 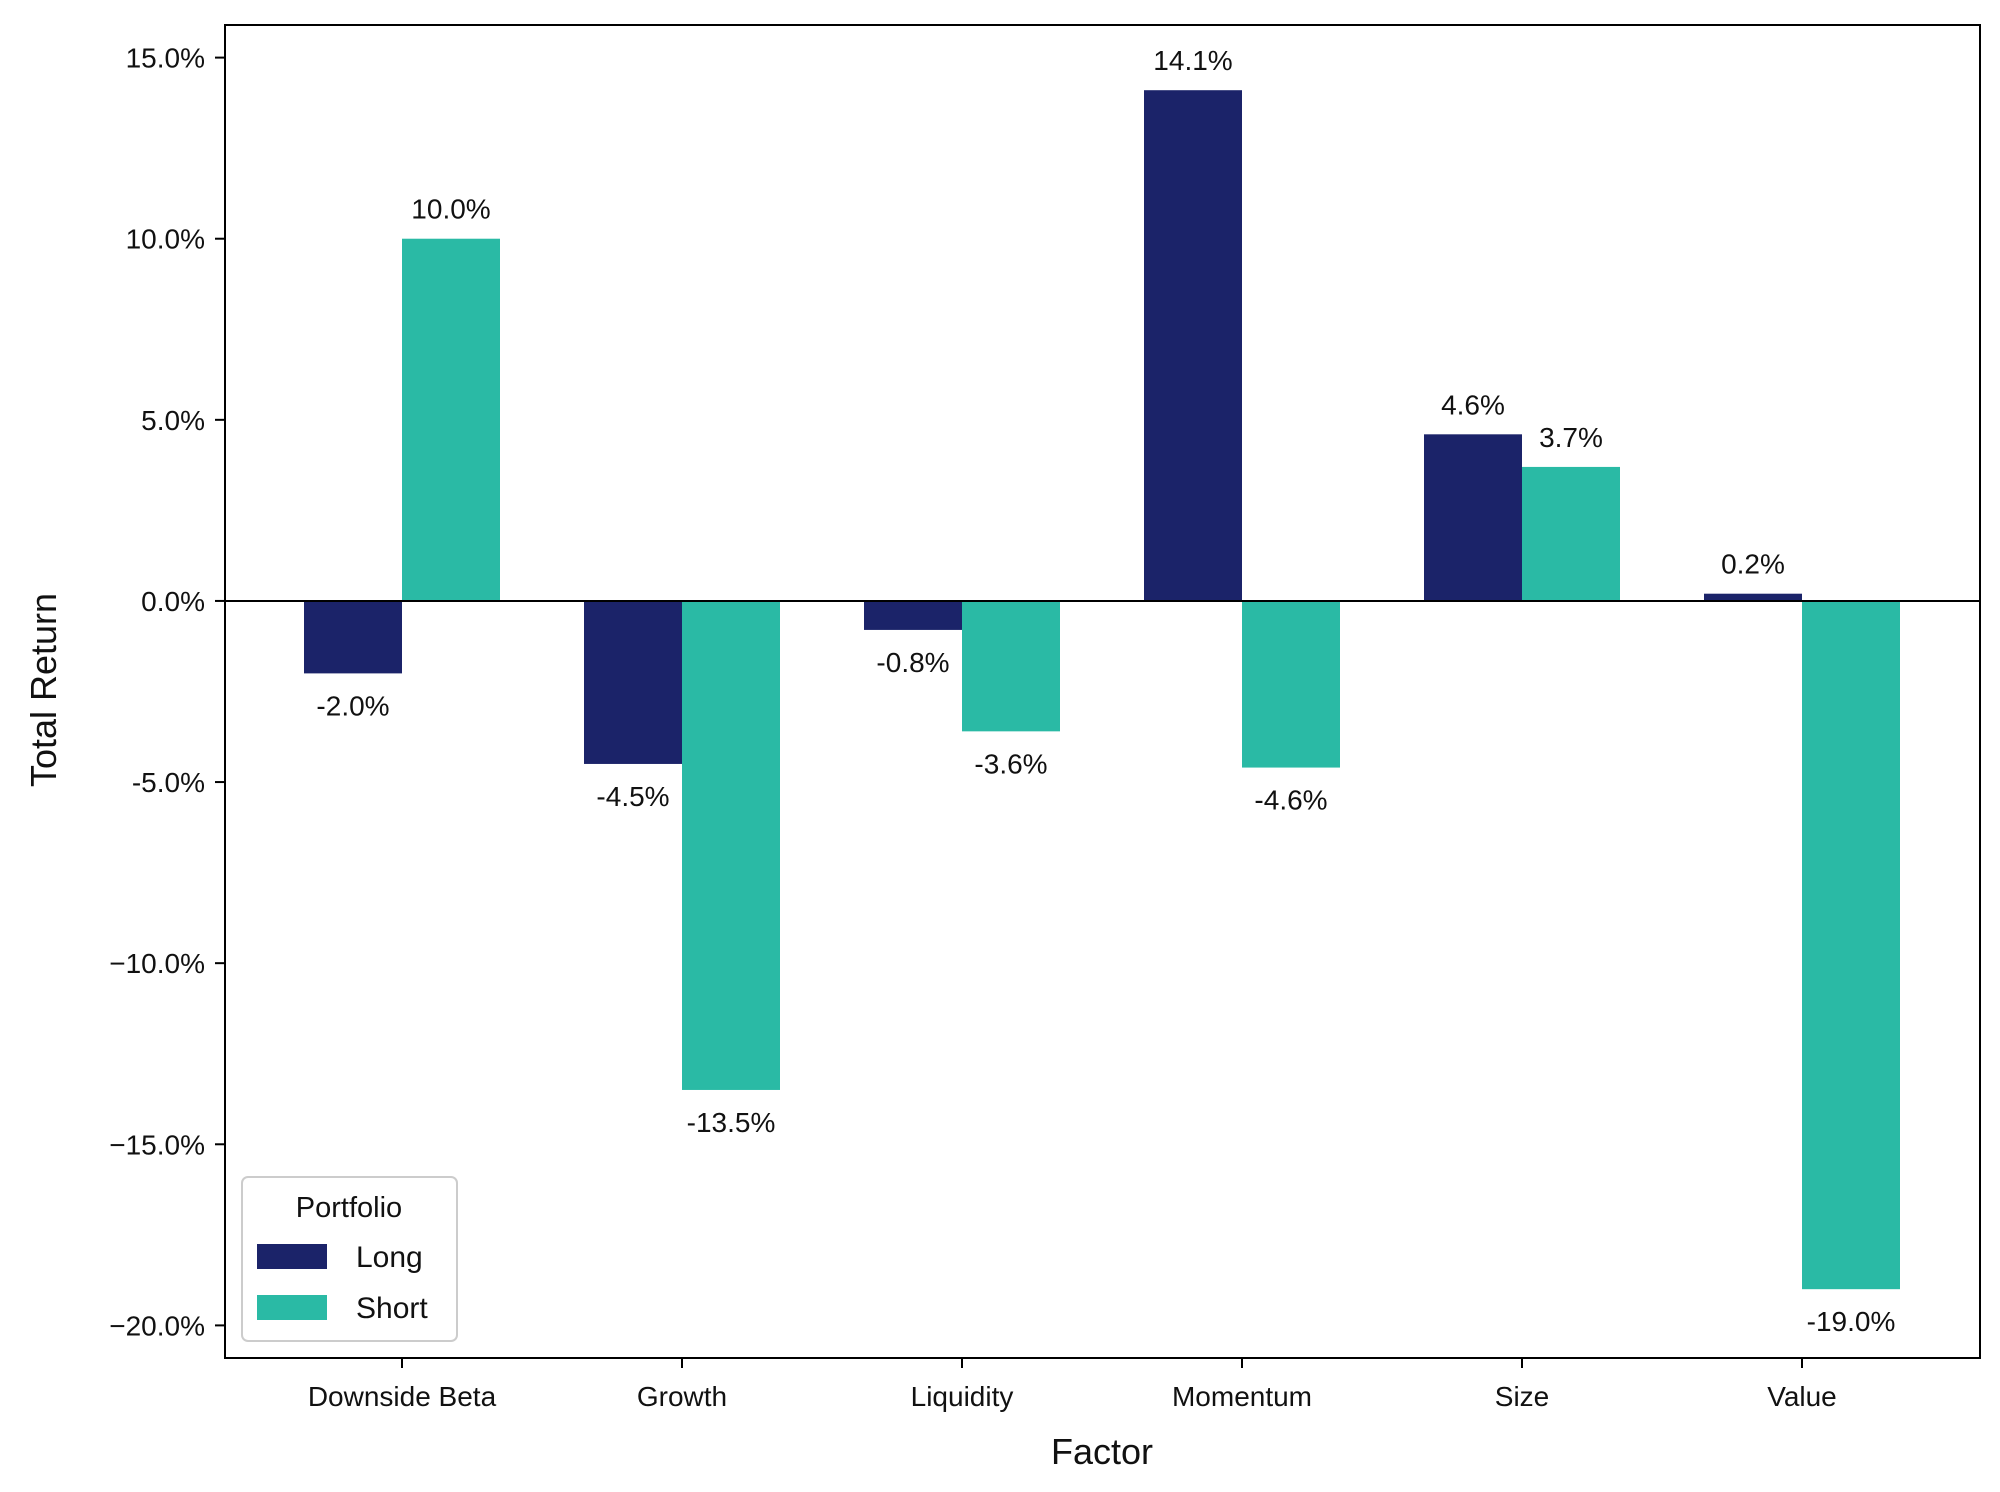 What do you see at coordinates (1010, 763) in the screenshot?
I see `bar-short-liquidity-label: -3.6%` at bounding box center [1010, 763].